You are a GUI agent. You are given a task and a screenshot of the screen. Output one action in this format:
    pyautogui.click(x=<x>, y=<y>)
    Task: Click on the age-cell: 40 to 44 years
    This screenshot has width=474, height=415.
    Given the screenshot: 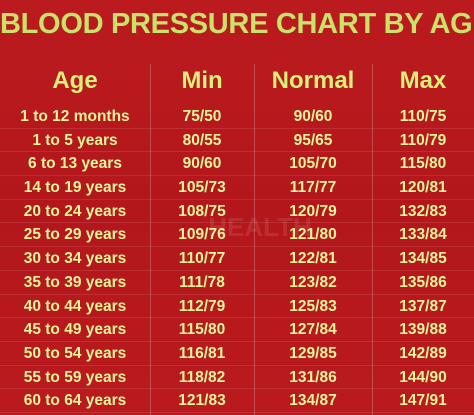 What is the action you would take?
    pyautogui.click(x=75, y=306)
    